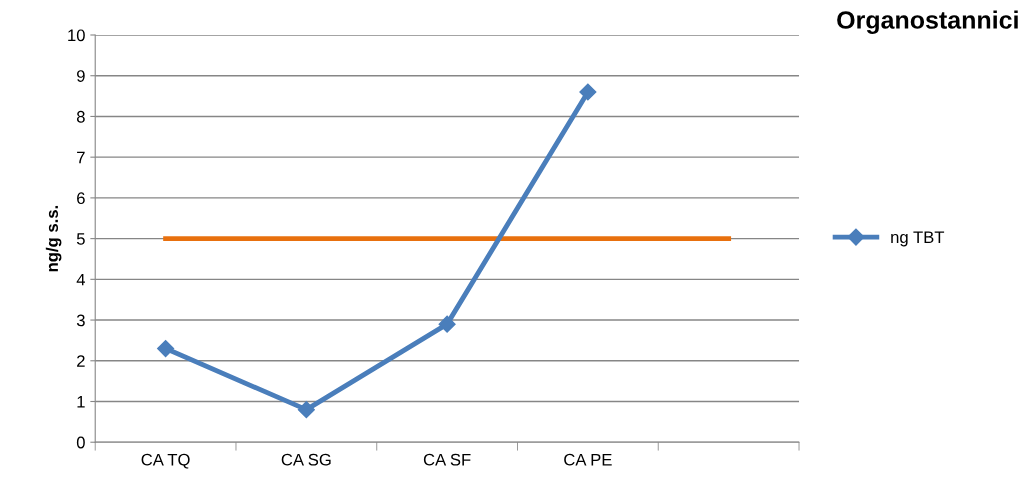 This screenshot has height=493, width=1035. Describe the element at coordinates (447, 459) in the screenshot. I see `x-tick-label: CA SF` at that location.